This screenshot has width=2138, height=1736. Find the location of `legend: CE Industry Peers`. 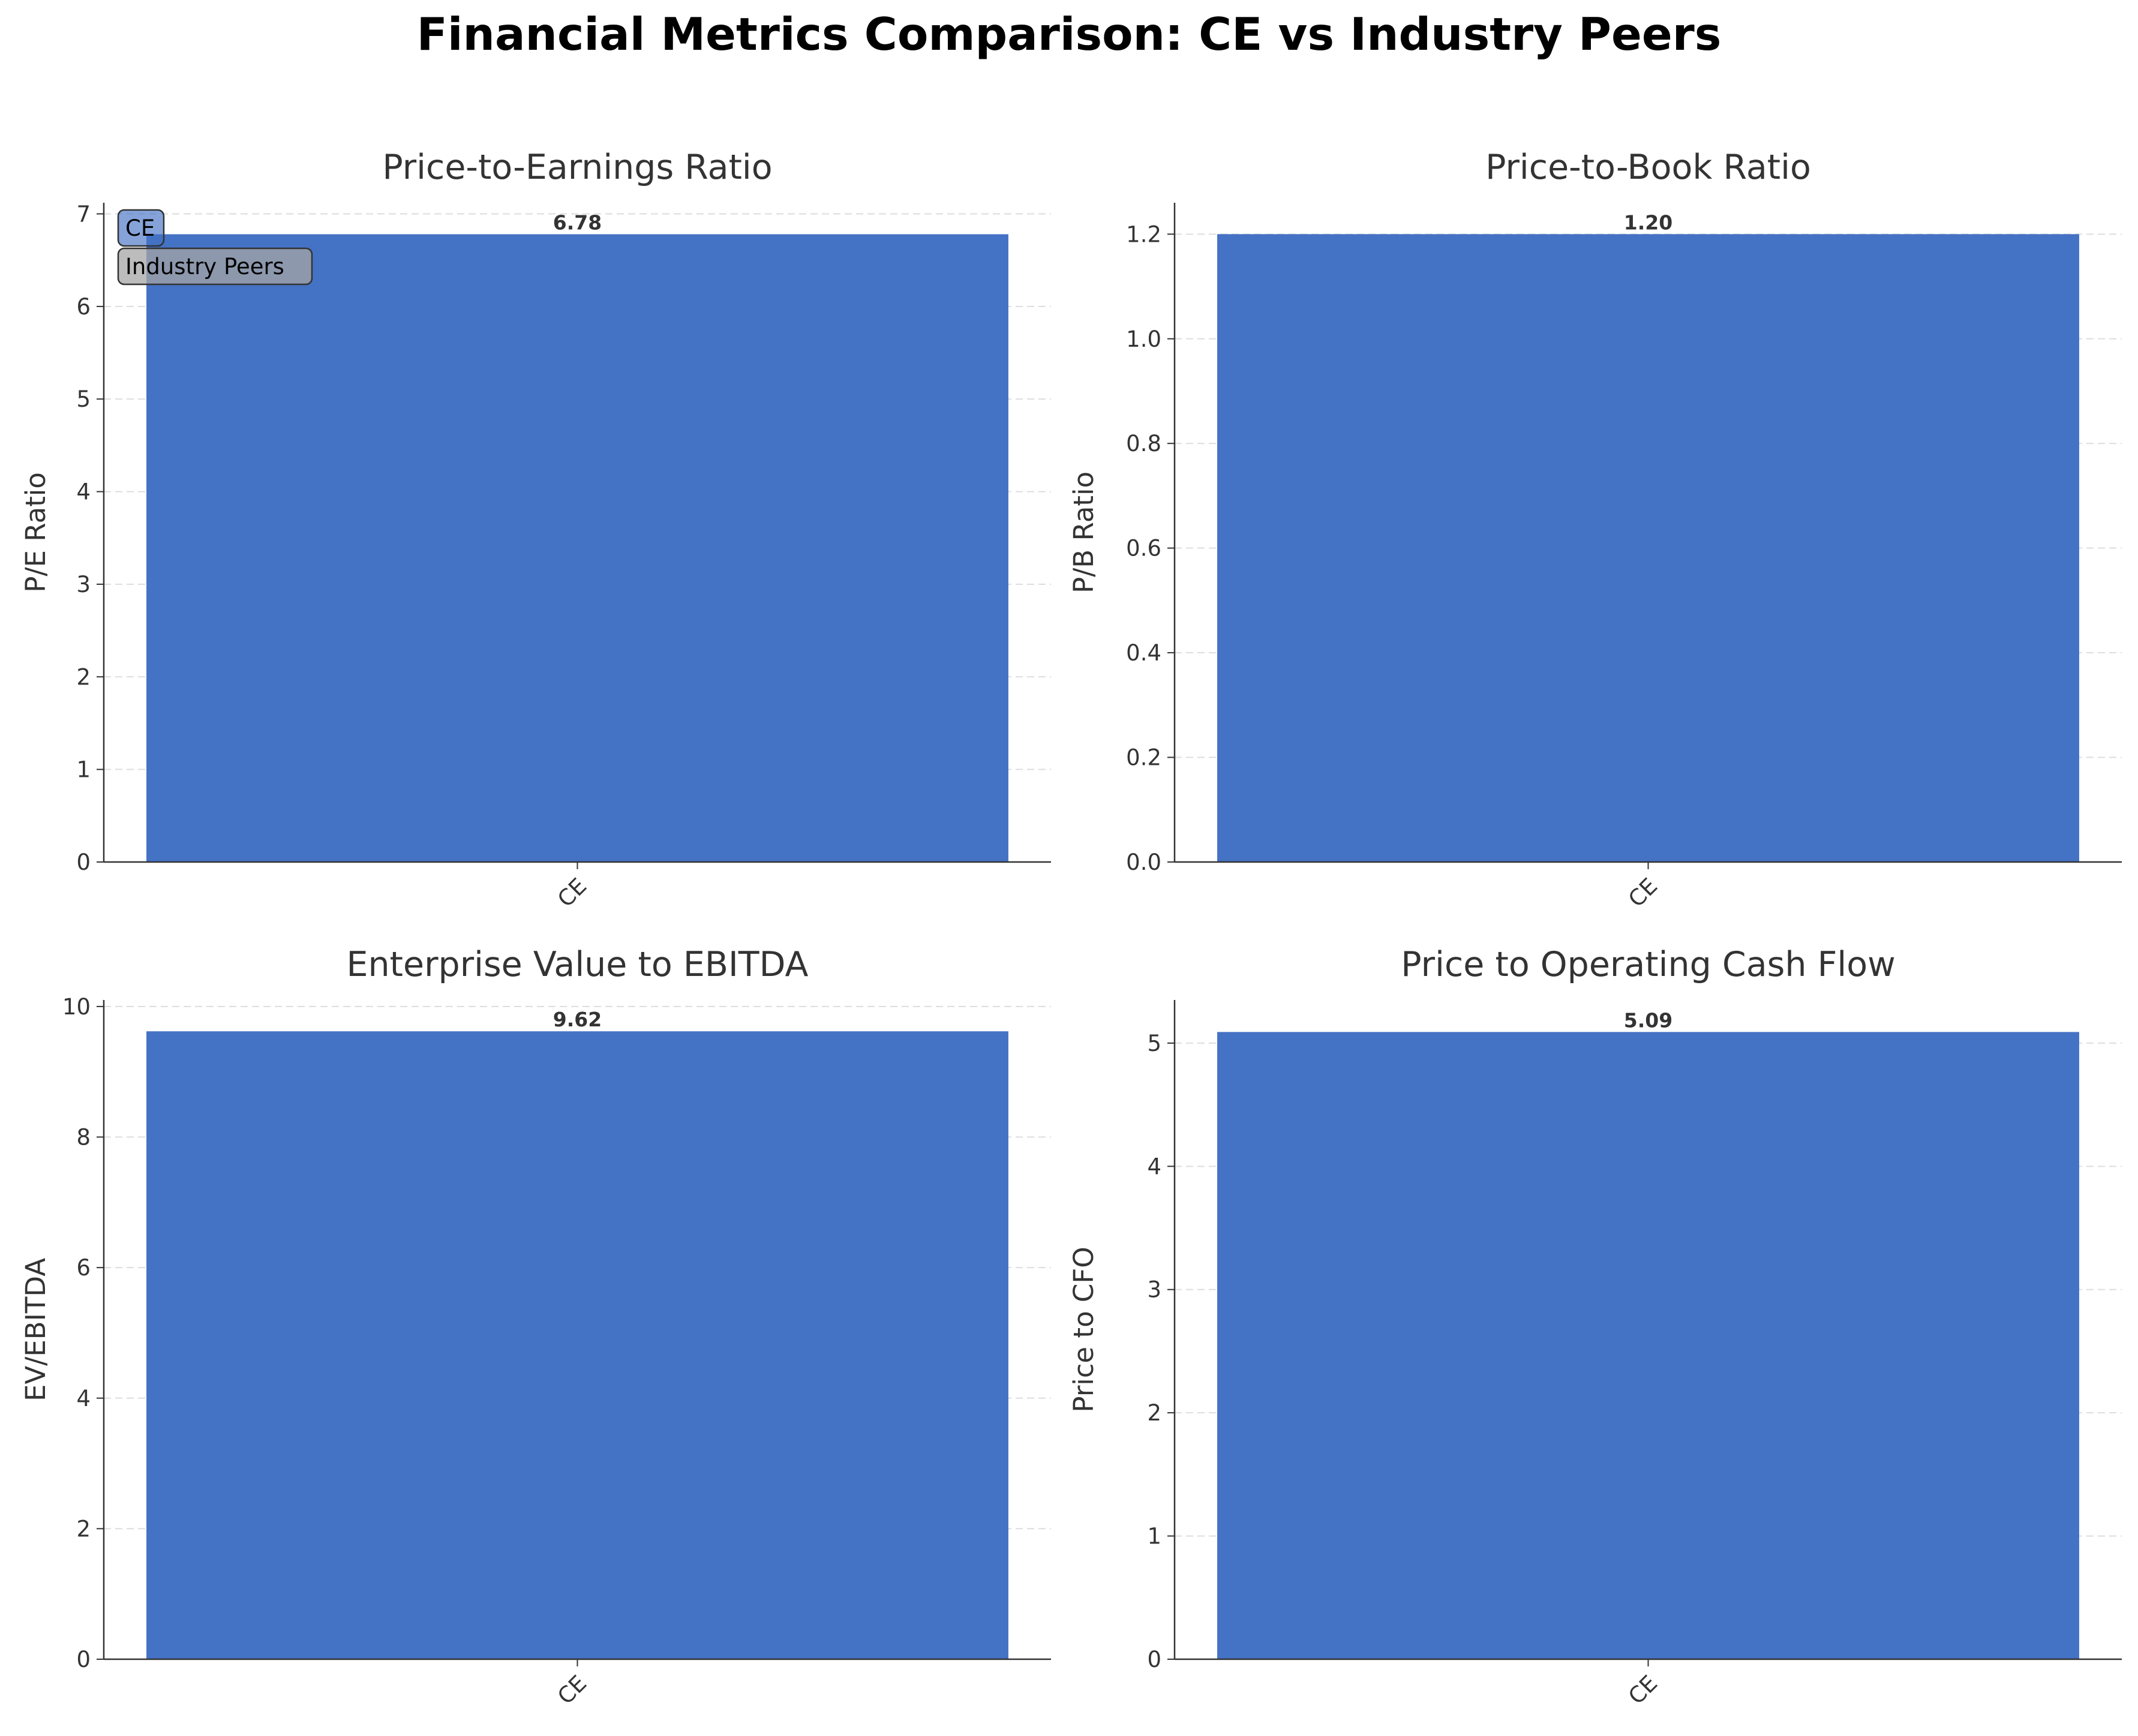

legend: CE Industry Peers is located at coordinates (215, 247).